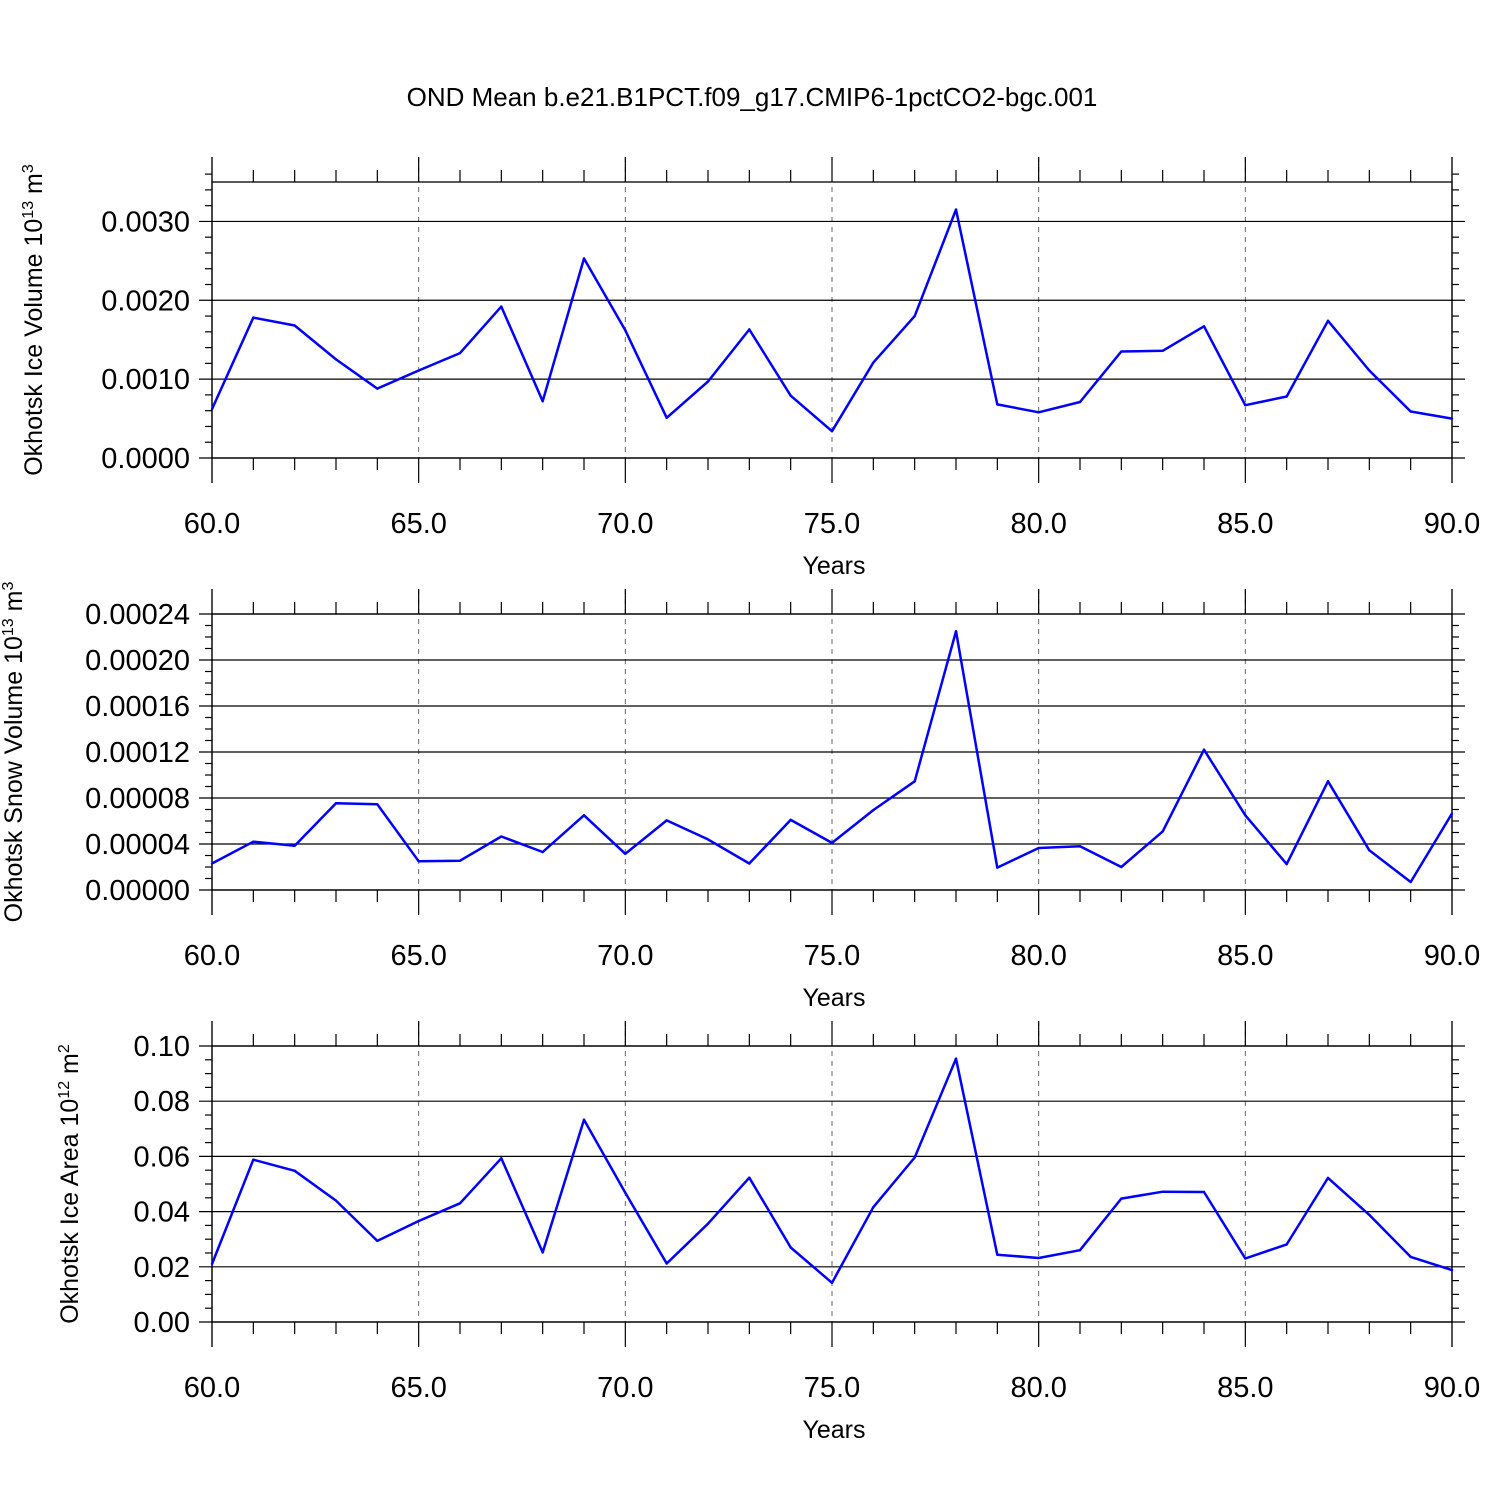 The height and width of the screenshot is (1500, 1500). I want to click on y-tick-label: 0.08, so click(162, 1102).